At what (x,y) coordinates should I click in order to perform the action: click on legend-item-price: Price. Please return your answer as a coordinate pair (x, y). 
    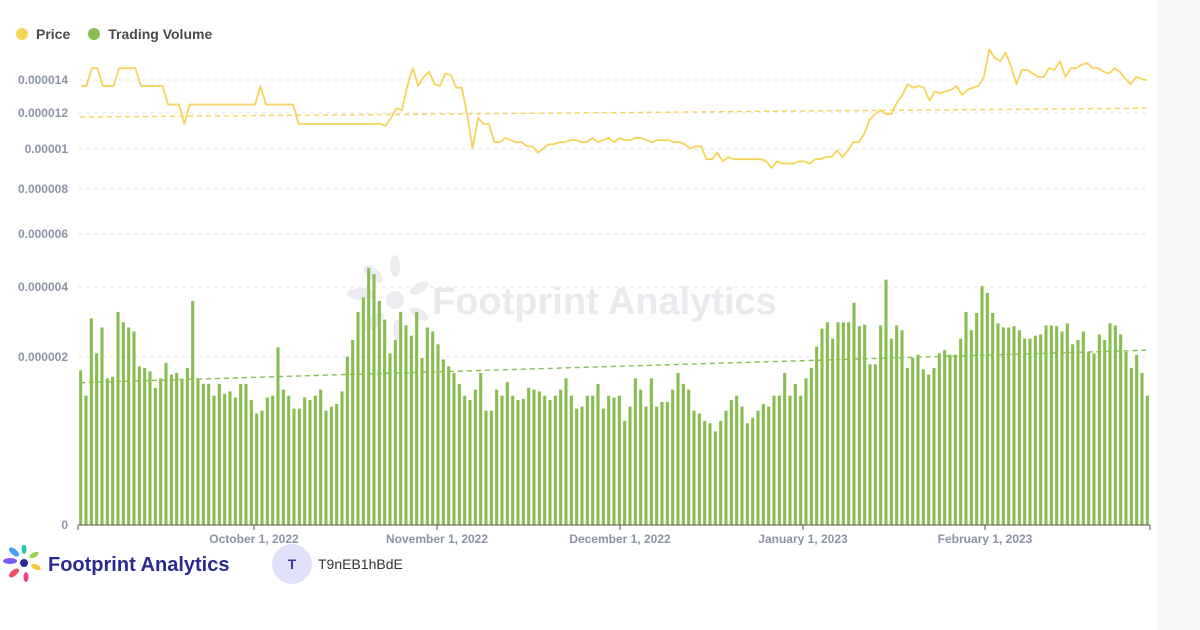
    Looking at the image, I should click on (43, 34).